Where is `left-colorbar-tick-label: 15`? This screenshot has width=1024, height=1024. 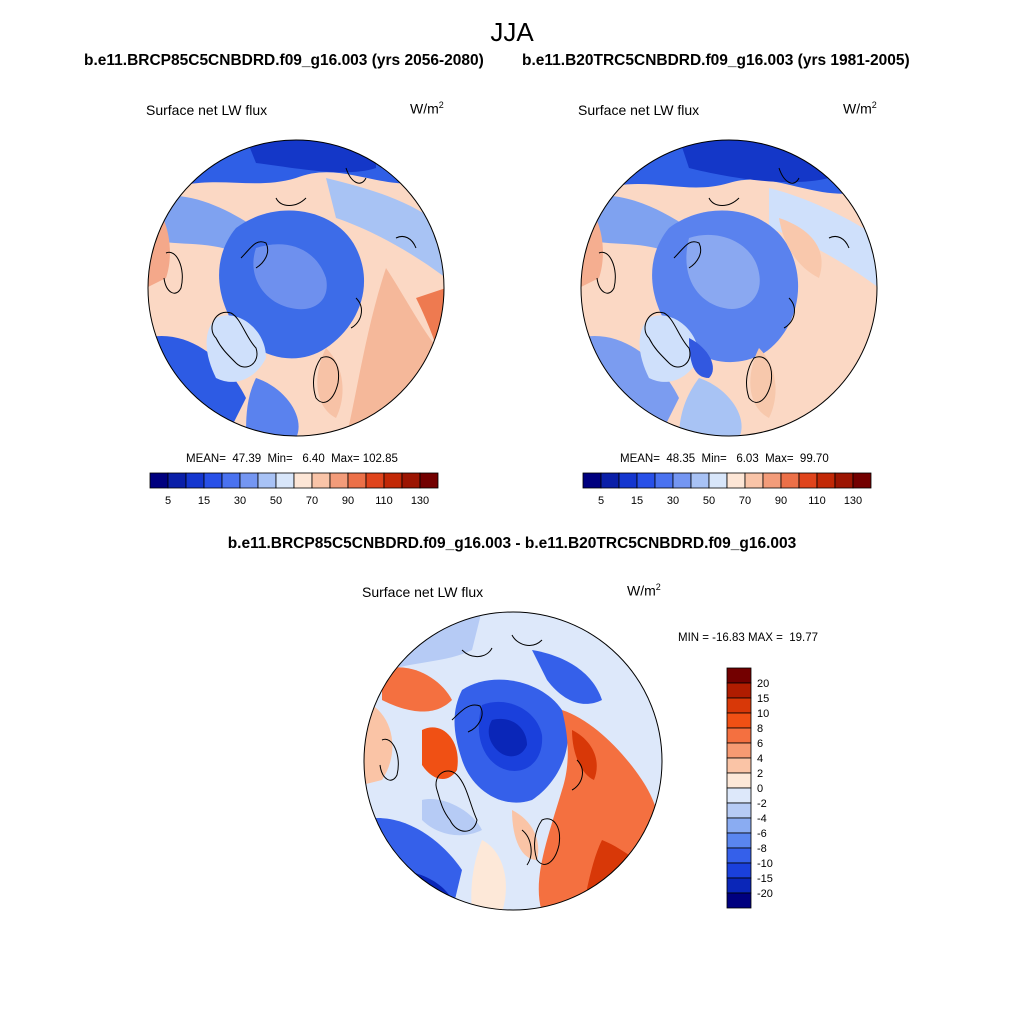 left-colorbar-tick-label: 15 is located at coordinates (204, 501).